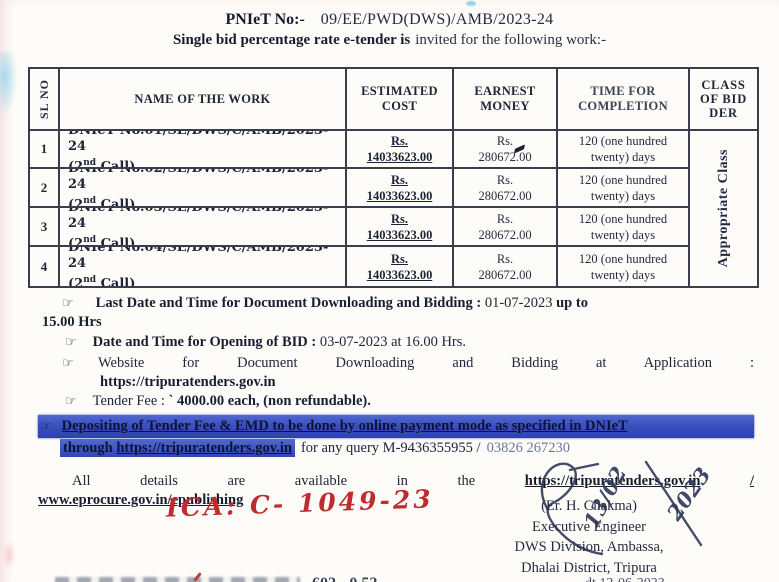 The width and height of the screenshot is (779, 582). I want to click on col-header-sl-no: SL NO, so click(45, 100).